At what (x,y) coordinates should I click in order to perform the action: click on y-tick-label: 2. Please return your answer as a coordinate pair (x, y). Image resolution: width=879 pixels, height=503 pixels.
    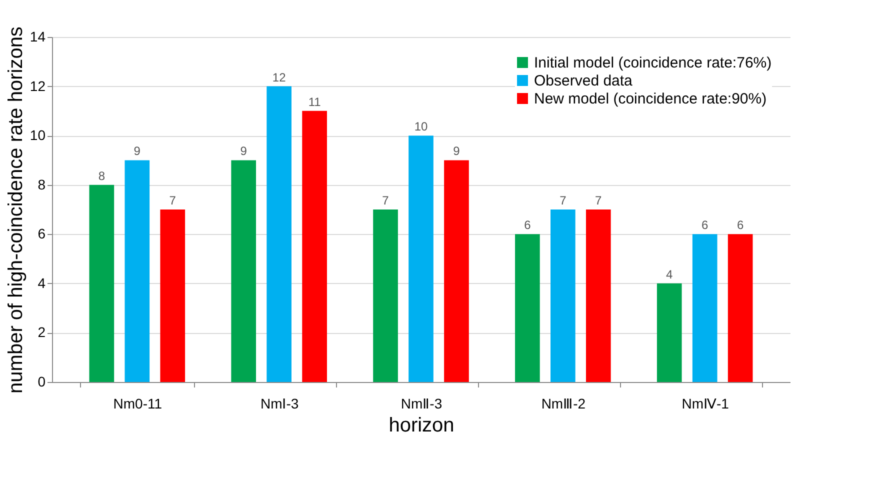
    Looking at the image, I should click on (42, 332).